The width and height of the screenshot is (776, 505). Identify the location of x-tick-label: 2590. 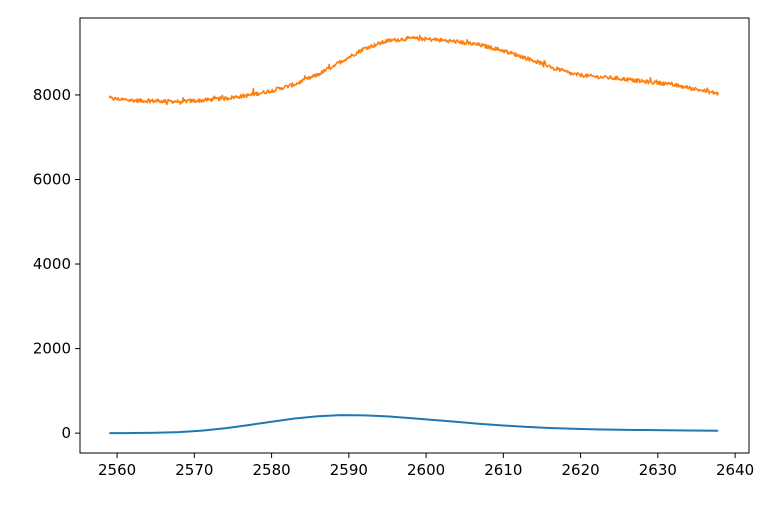
(349, 470).